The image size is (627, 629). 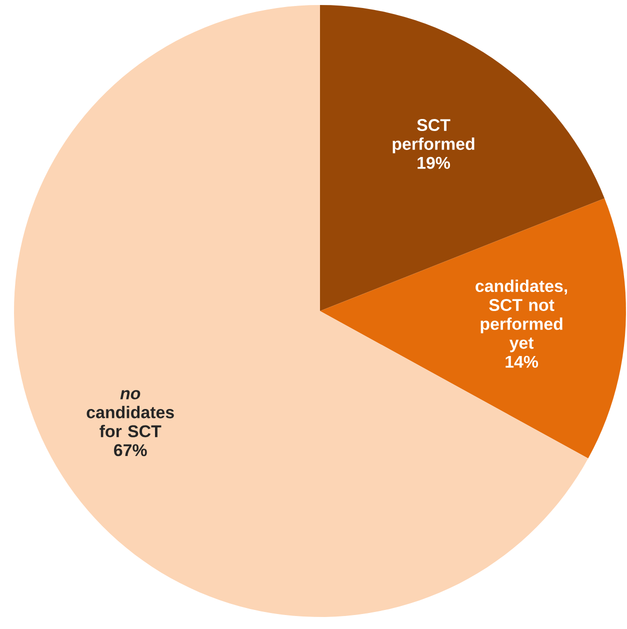 What do you see at coordinates (130, 414) in the screenshot?
I see `slice-label: no candidates for SCT` at bounding box center [130, 414].